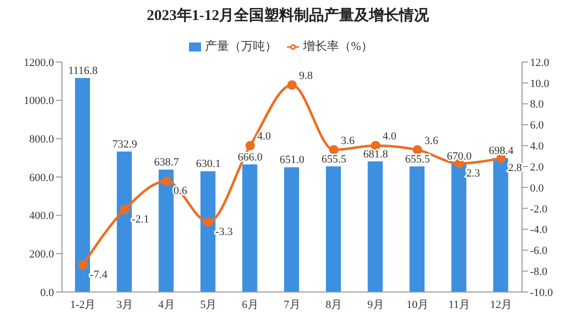  What do you see at coordinates (515, 168) in the screenshot?
I see `data-label: 2.8` at bounding box center [515, 168].